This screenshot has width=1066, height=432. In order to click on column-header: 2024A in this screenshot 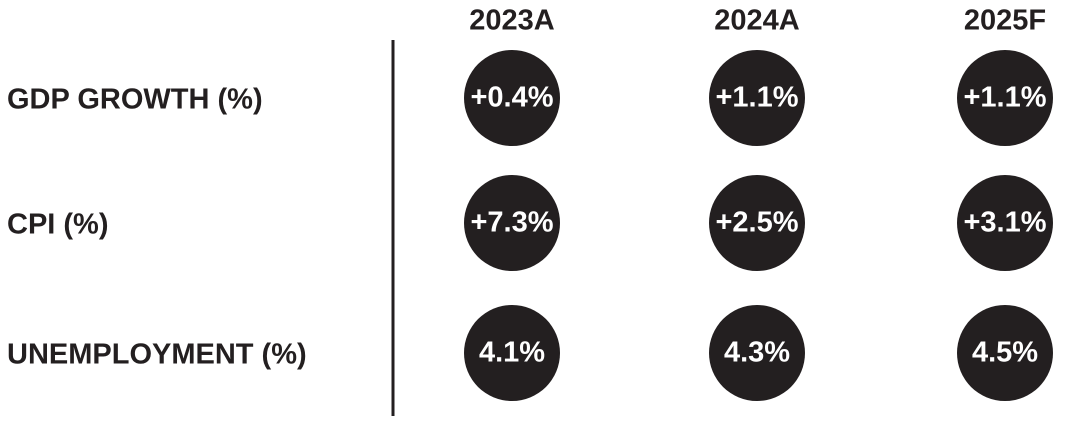, I will do `click(757, 21)`.